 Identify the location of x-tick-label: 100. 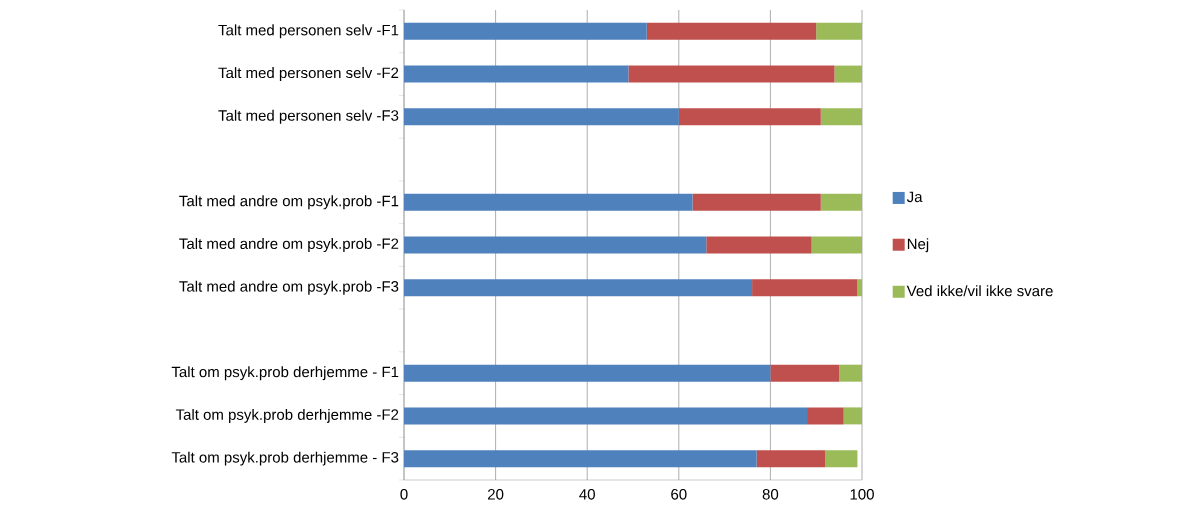
(862, 494).